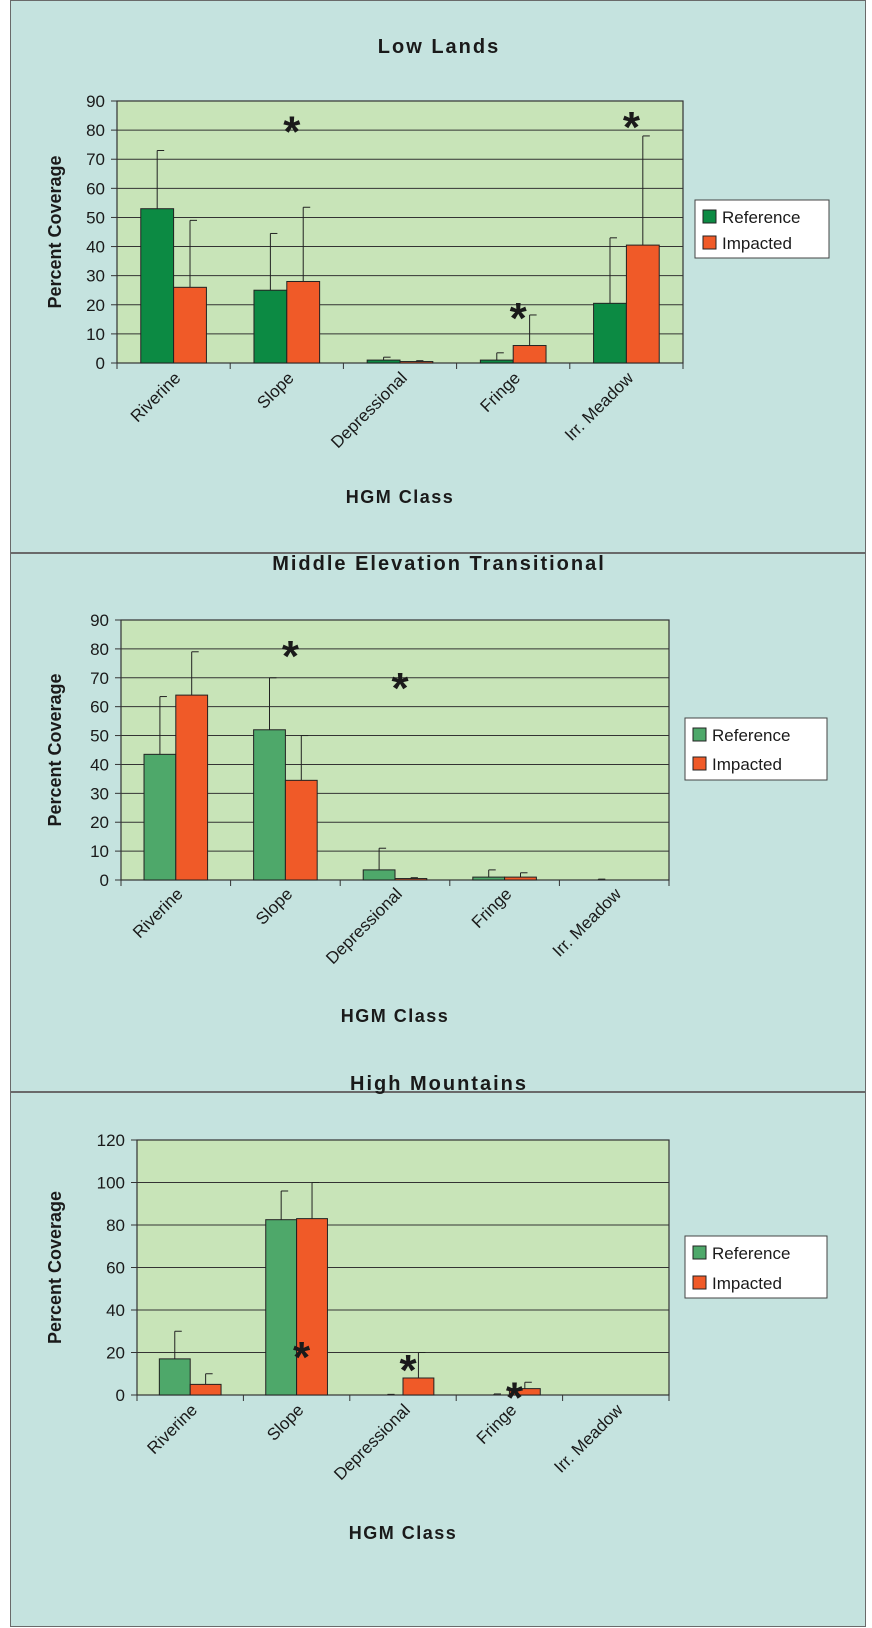 This screenshot has height=1628, width=872. I want to click on chart-title: Low Lands, so click(439, 47).